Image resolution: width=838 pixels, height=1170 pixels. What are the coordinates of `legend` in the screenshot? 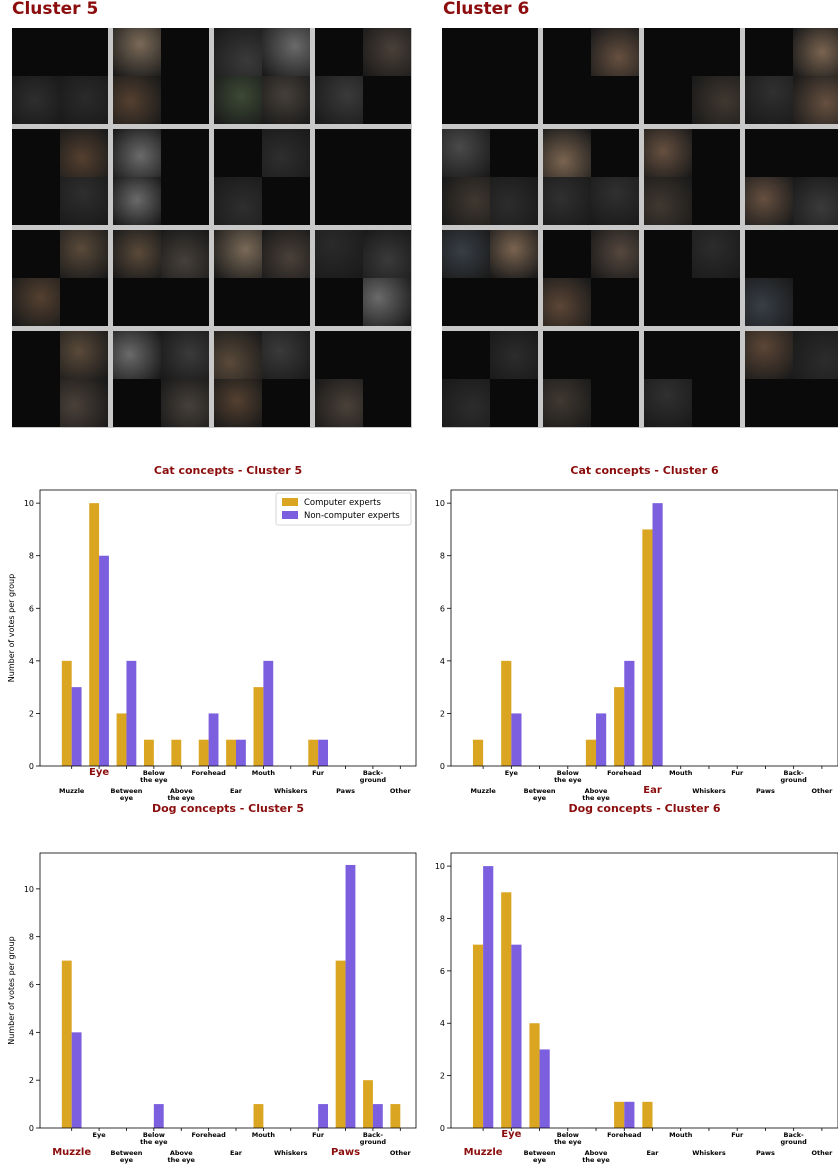 It's located at (343, 509).